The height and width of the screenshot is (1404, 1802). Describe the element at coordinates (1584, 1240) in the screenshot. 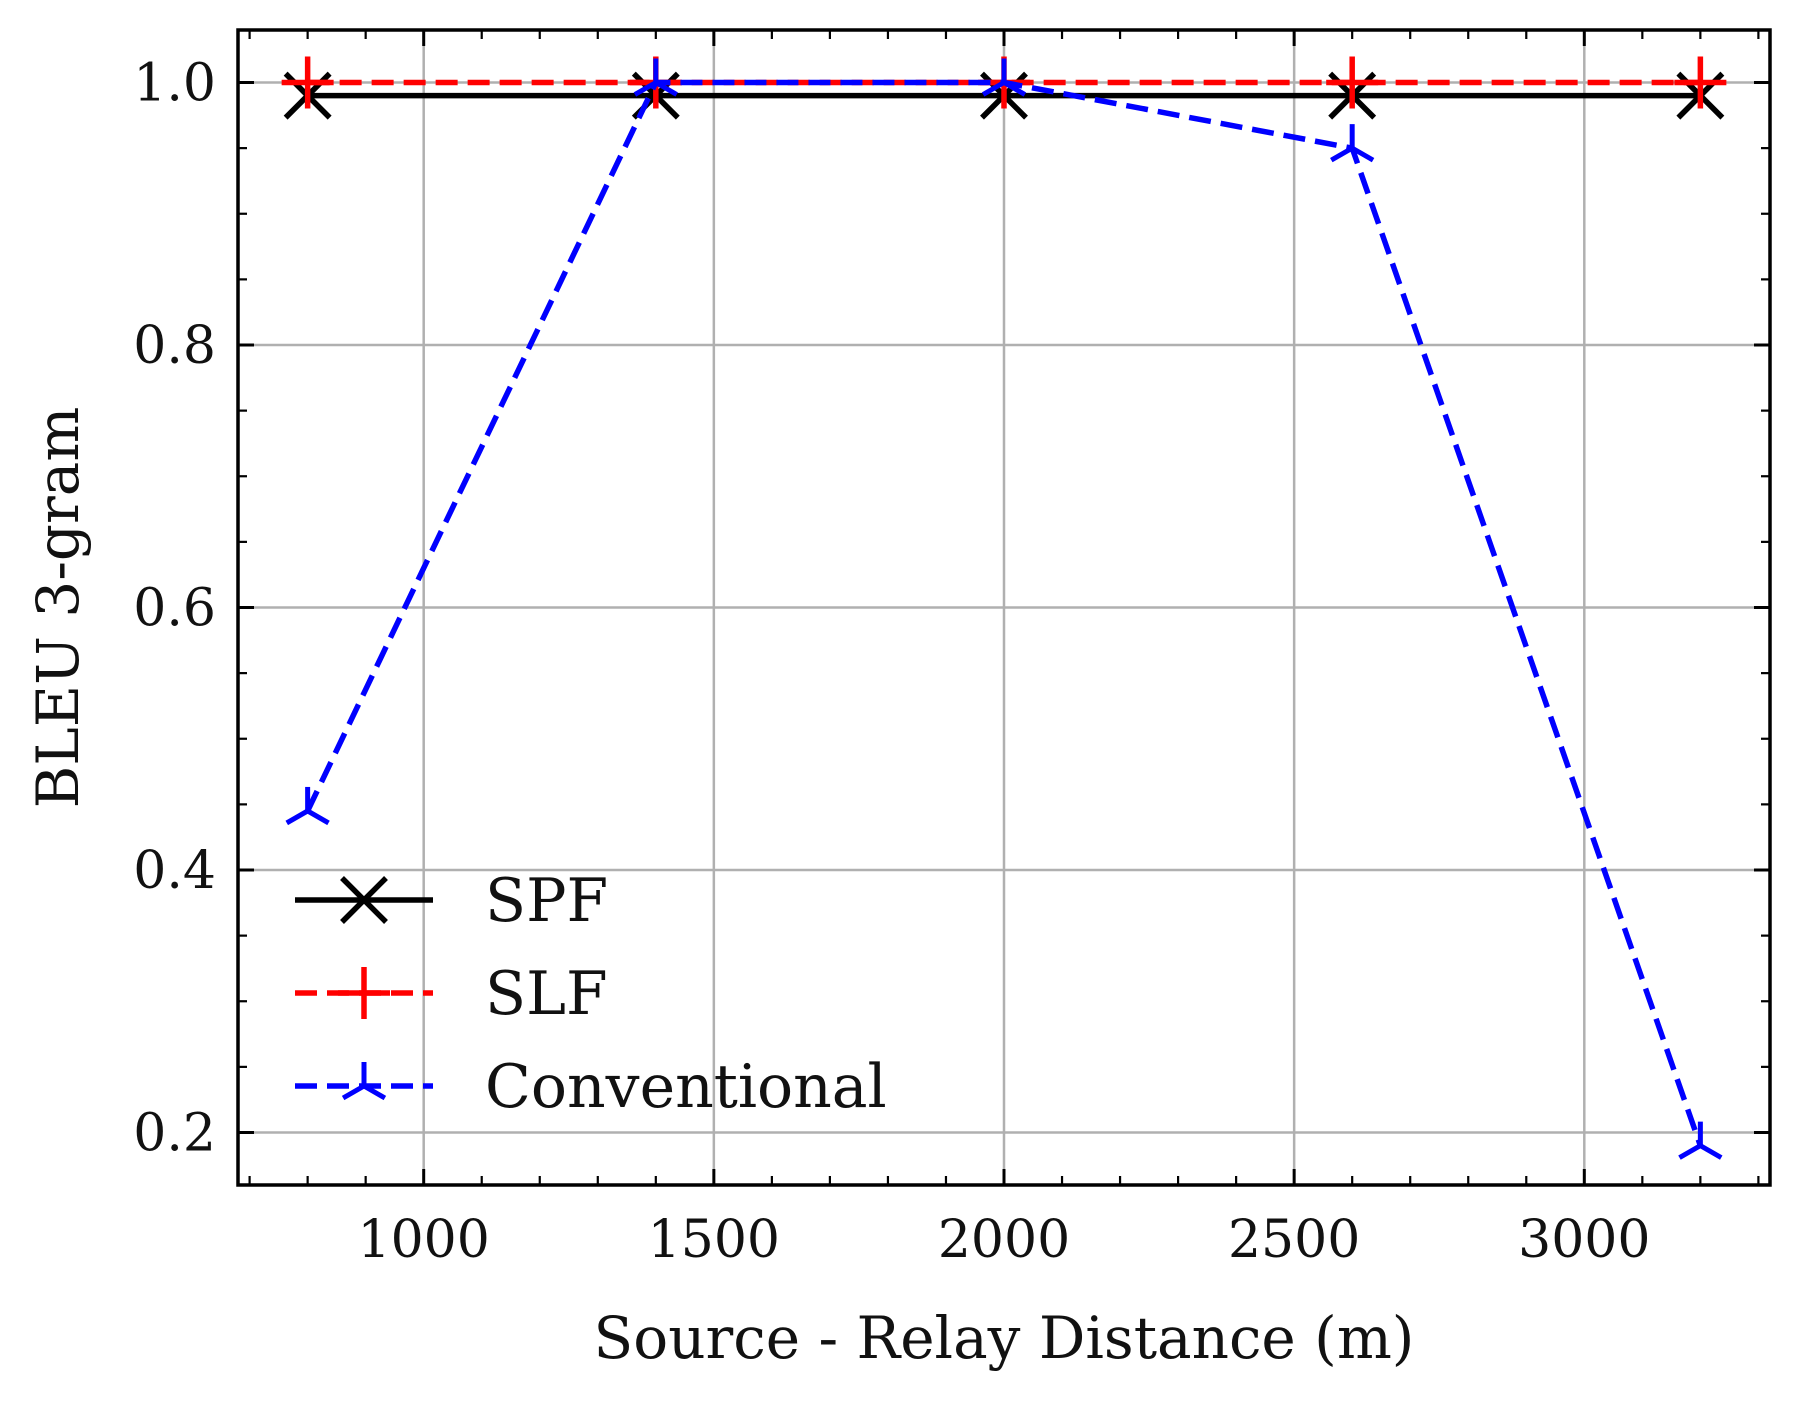

I see `x-tick-label: 3000` at that location.